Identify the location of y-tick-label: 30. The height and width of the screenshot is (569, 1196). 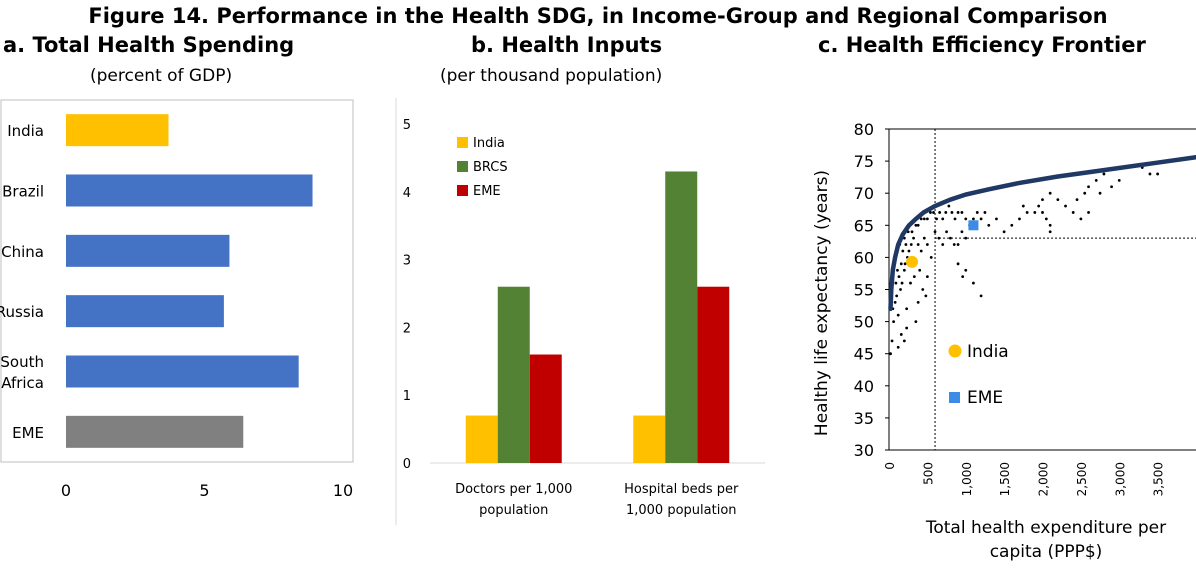
(864, 450).